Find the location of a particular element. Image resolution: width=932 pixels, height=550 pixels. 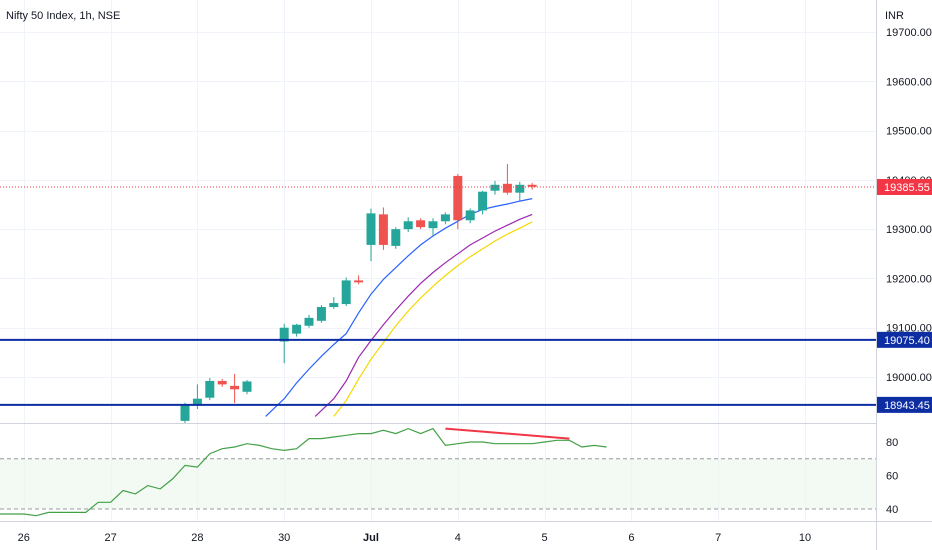

rsi-band-fill is located at coordinates (438, 483).